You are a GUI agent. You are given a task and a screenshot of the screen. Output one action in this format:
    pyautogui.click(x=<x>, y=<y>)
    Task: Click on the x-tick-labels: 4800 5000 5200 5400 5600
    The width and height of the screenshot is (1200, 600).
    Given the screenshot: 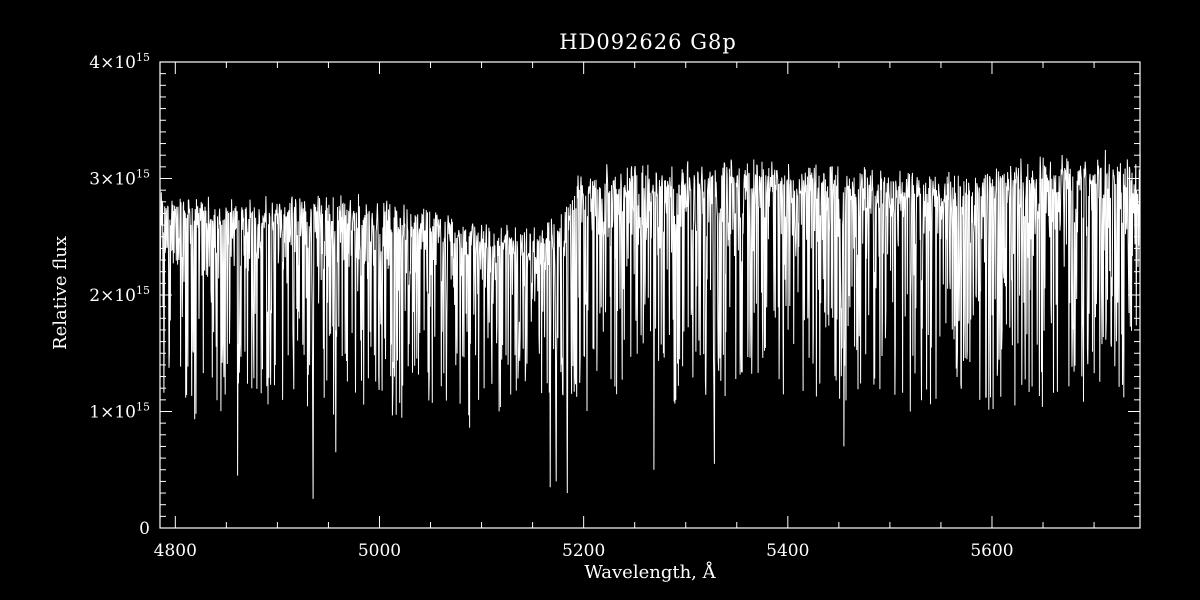 What is the action you would take?
    pyautogui.click(x=584, y=551)
    